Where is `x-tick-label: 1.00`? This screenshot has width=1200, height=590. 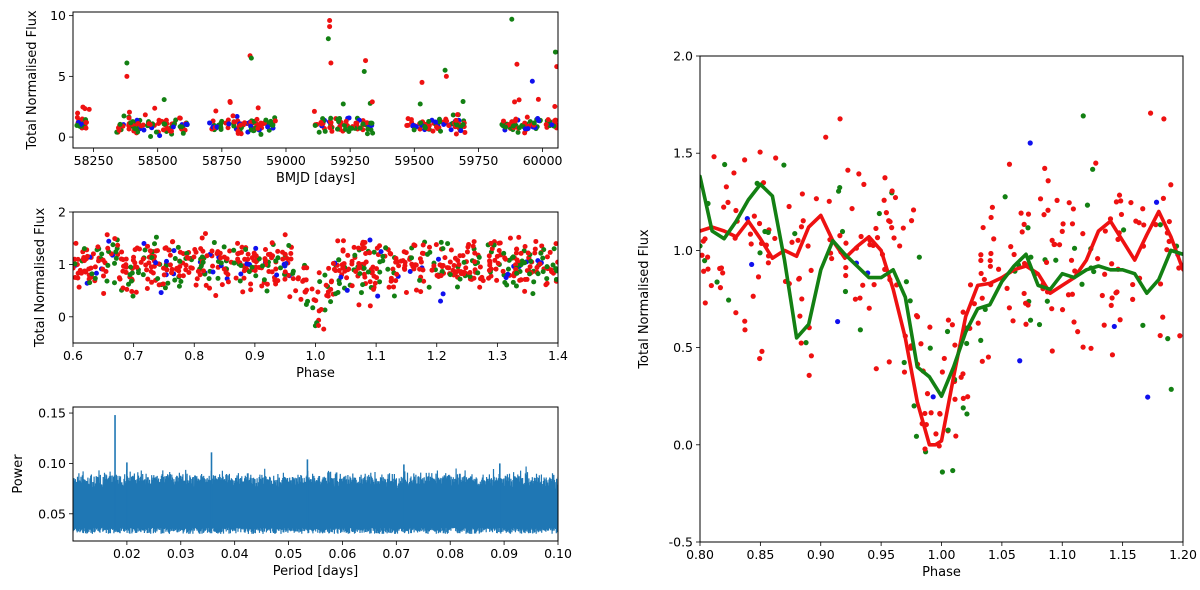 x-tick-label: 1.00 is located at coordinates (942, 554).